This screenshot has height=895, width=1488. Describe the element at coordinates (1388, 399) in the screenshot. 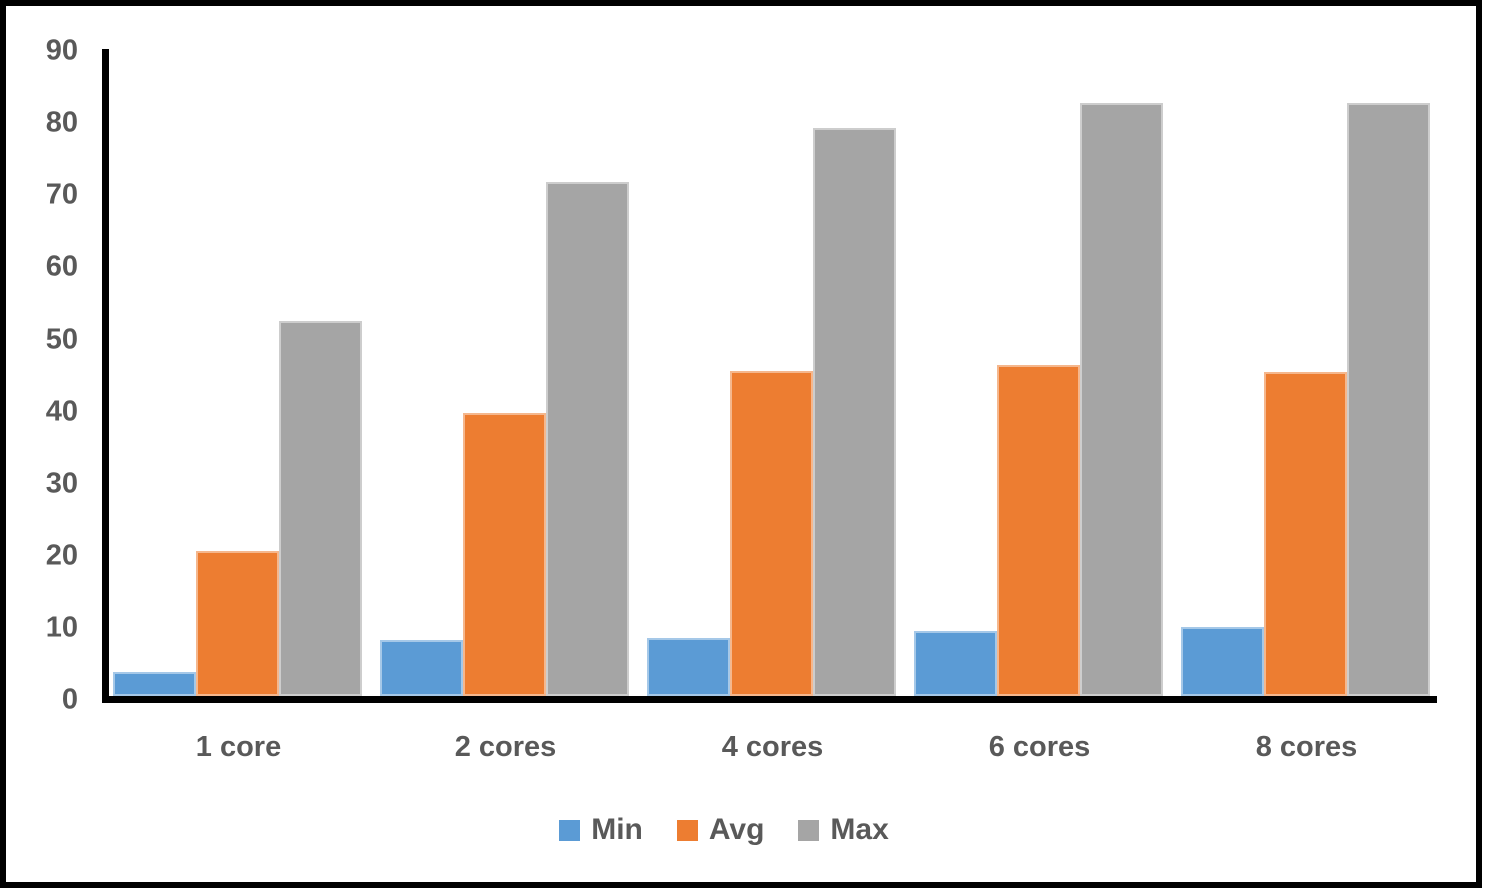

I see `bar-max-8-cores` at that location.